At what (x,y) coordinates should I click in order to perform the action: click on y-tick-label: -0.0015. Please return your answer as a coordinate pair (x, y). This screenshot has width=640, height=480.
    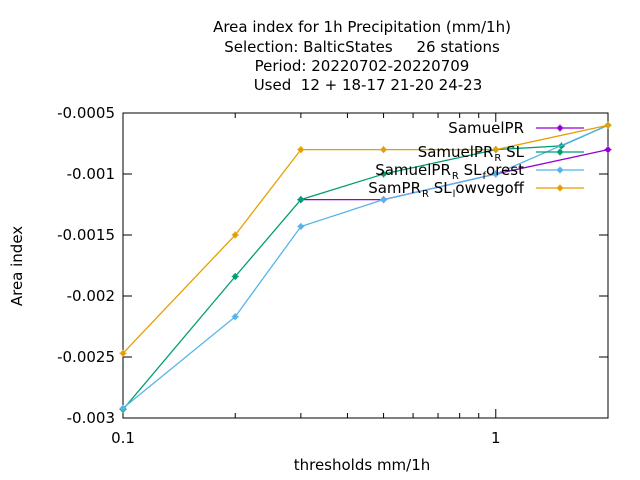
    Looking at the image, I should click on (86, 235).